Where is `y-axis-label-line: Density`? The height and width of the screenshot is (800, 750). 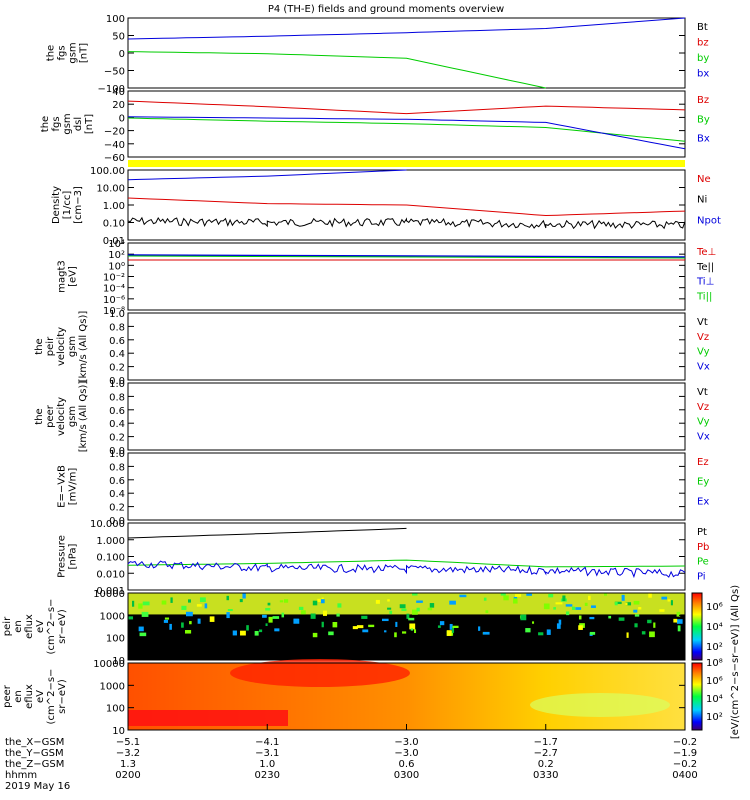
y-axis-label-line: Density is located at coordinates (56, 205).